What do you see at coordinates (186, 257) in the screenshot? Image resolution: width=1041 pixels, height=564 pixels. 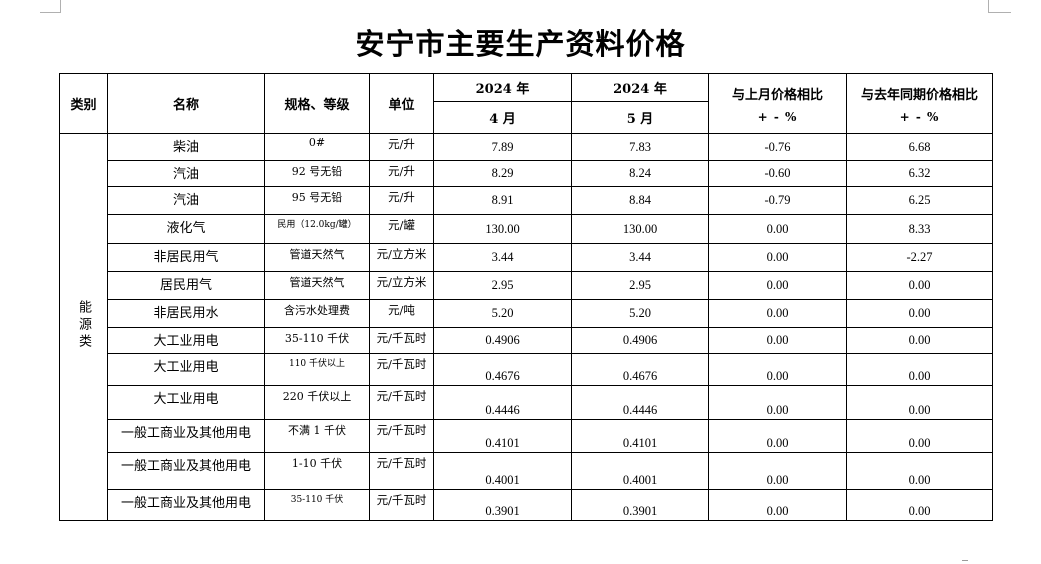 I see `cell-name: 非居民用气` at bounding box center [186, 257].